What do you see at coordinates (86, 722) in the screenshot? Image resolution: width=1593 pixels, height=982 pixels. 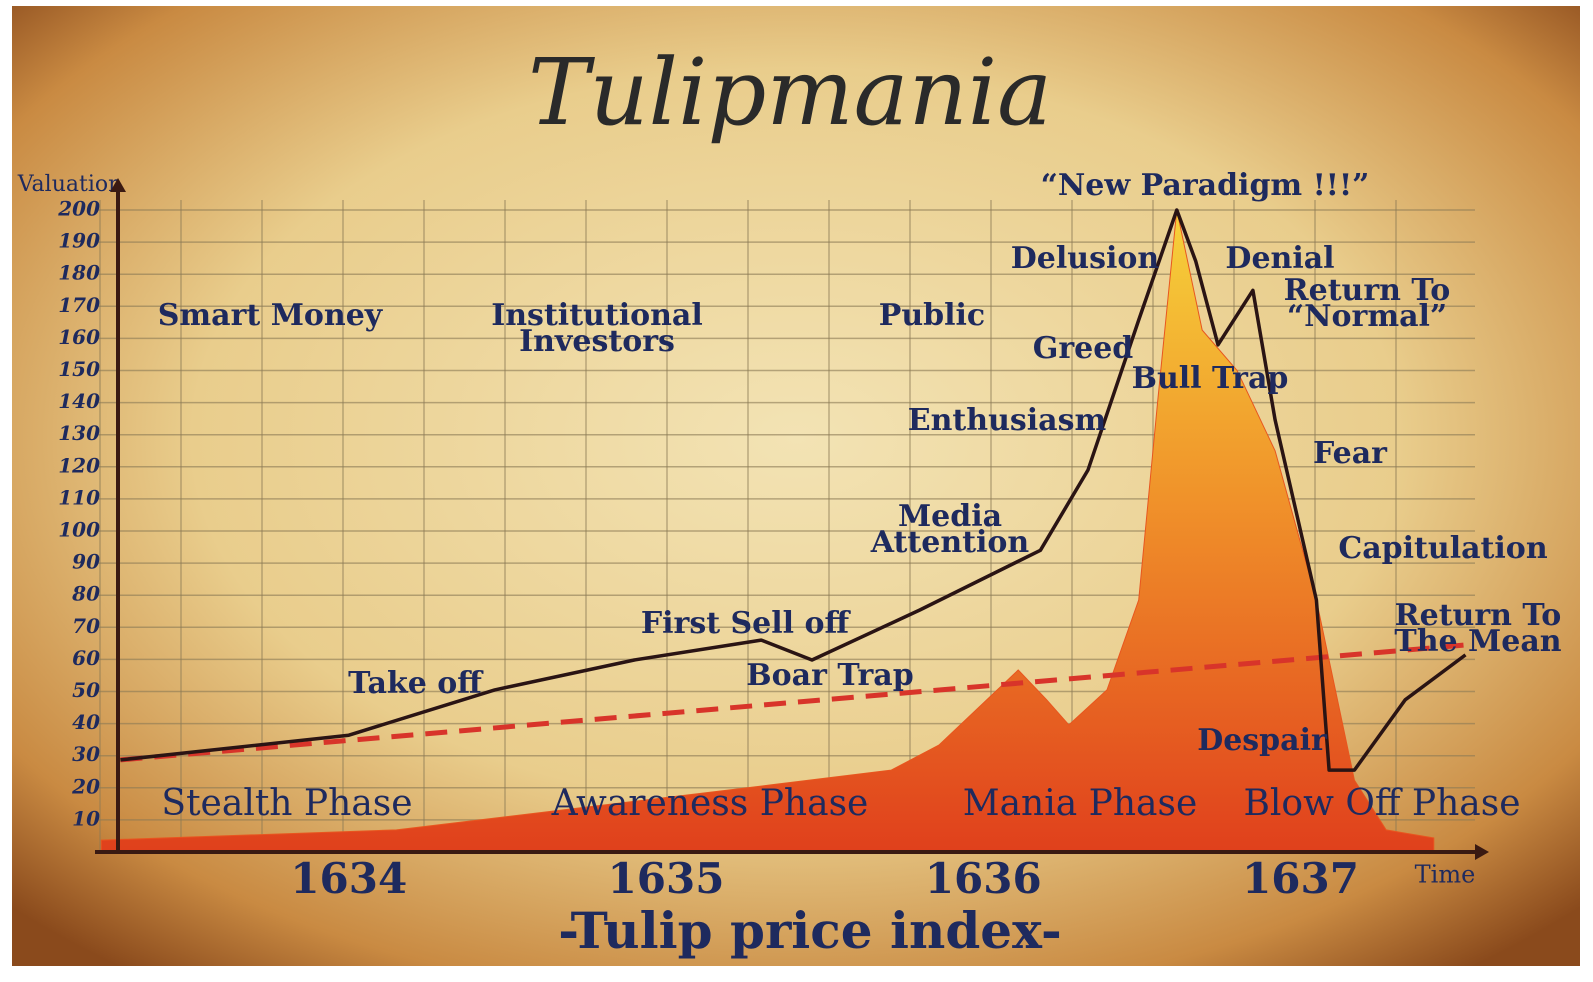 I see `y-tick-label: 40` at bounding box center [86, 722].